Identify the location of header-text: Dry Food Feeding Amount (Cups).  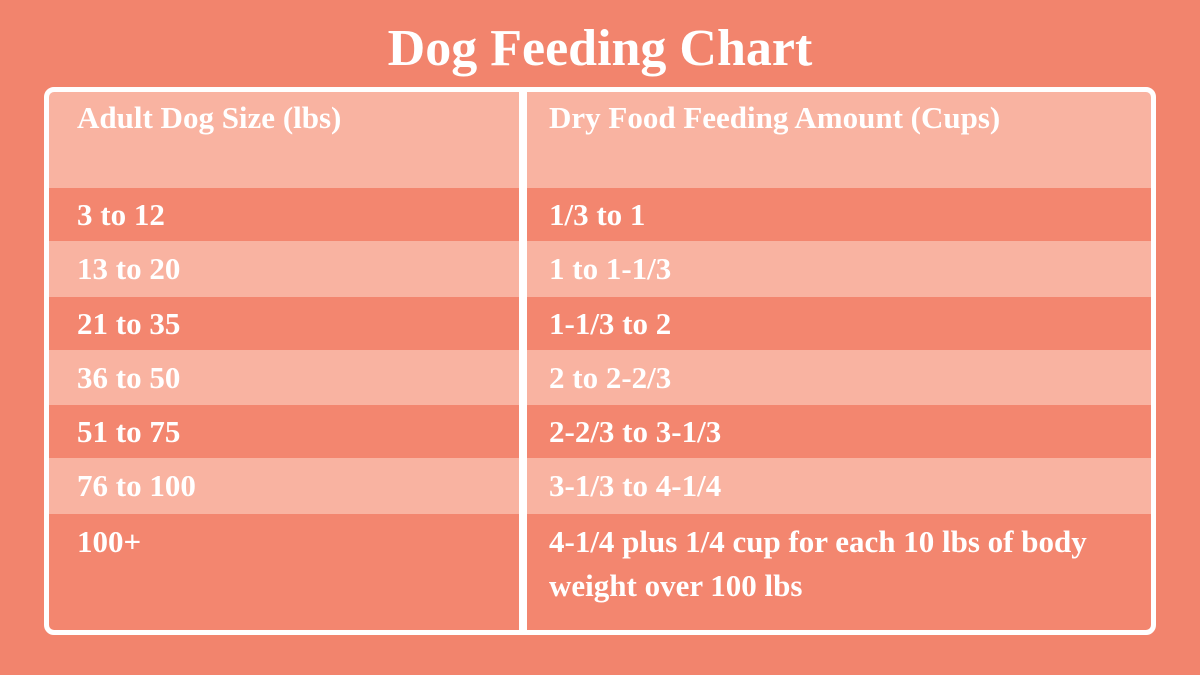
(775, 117).